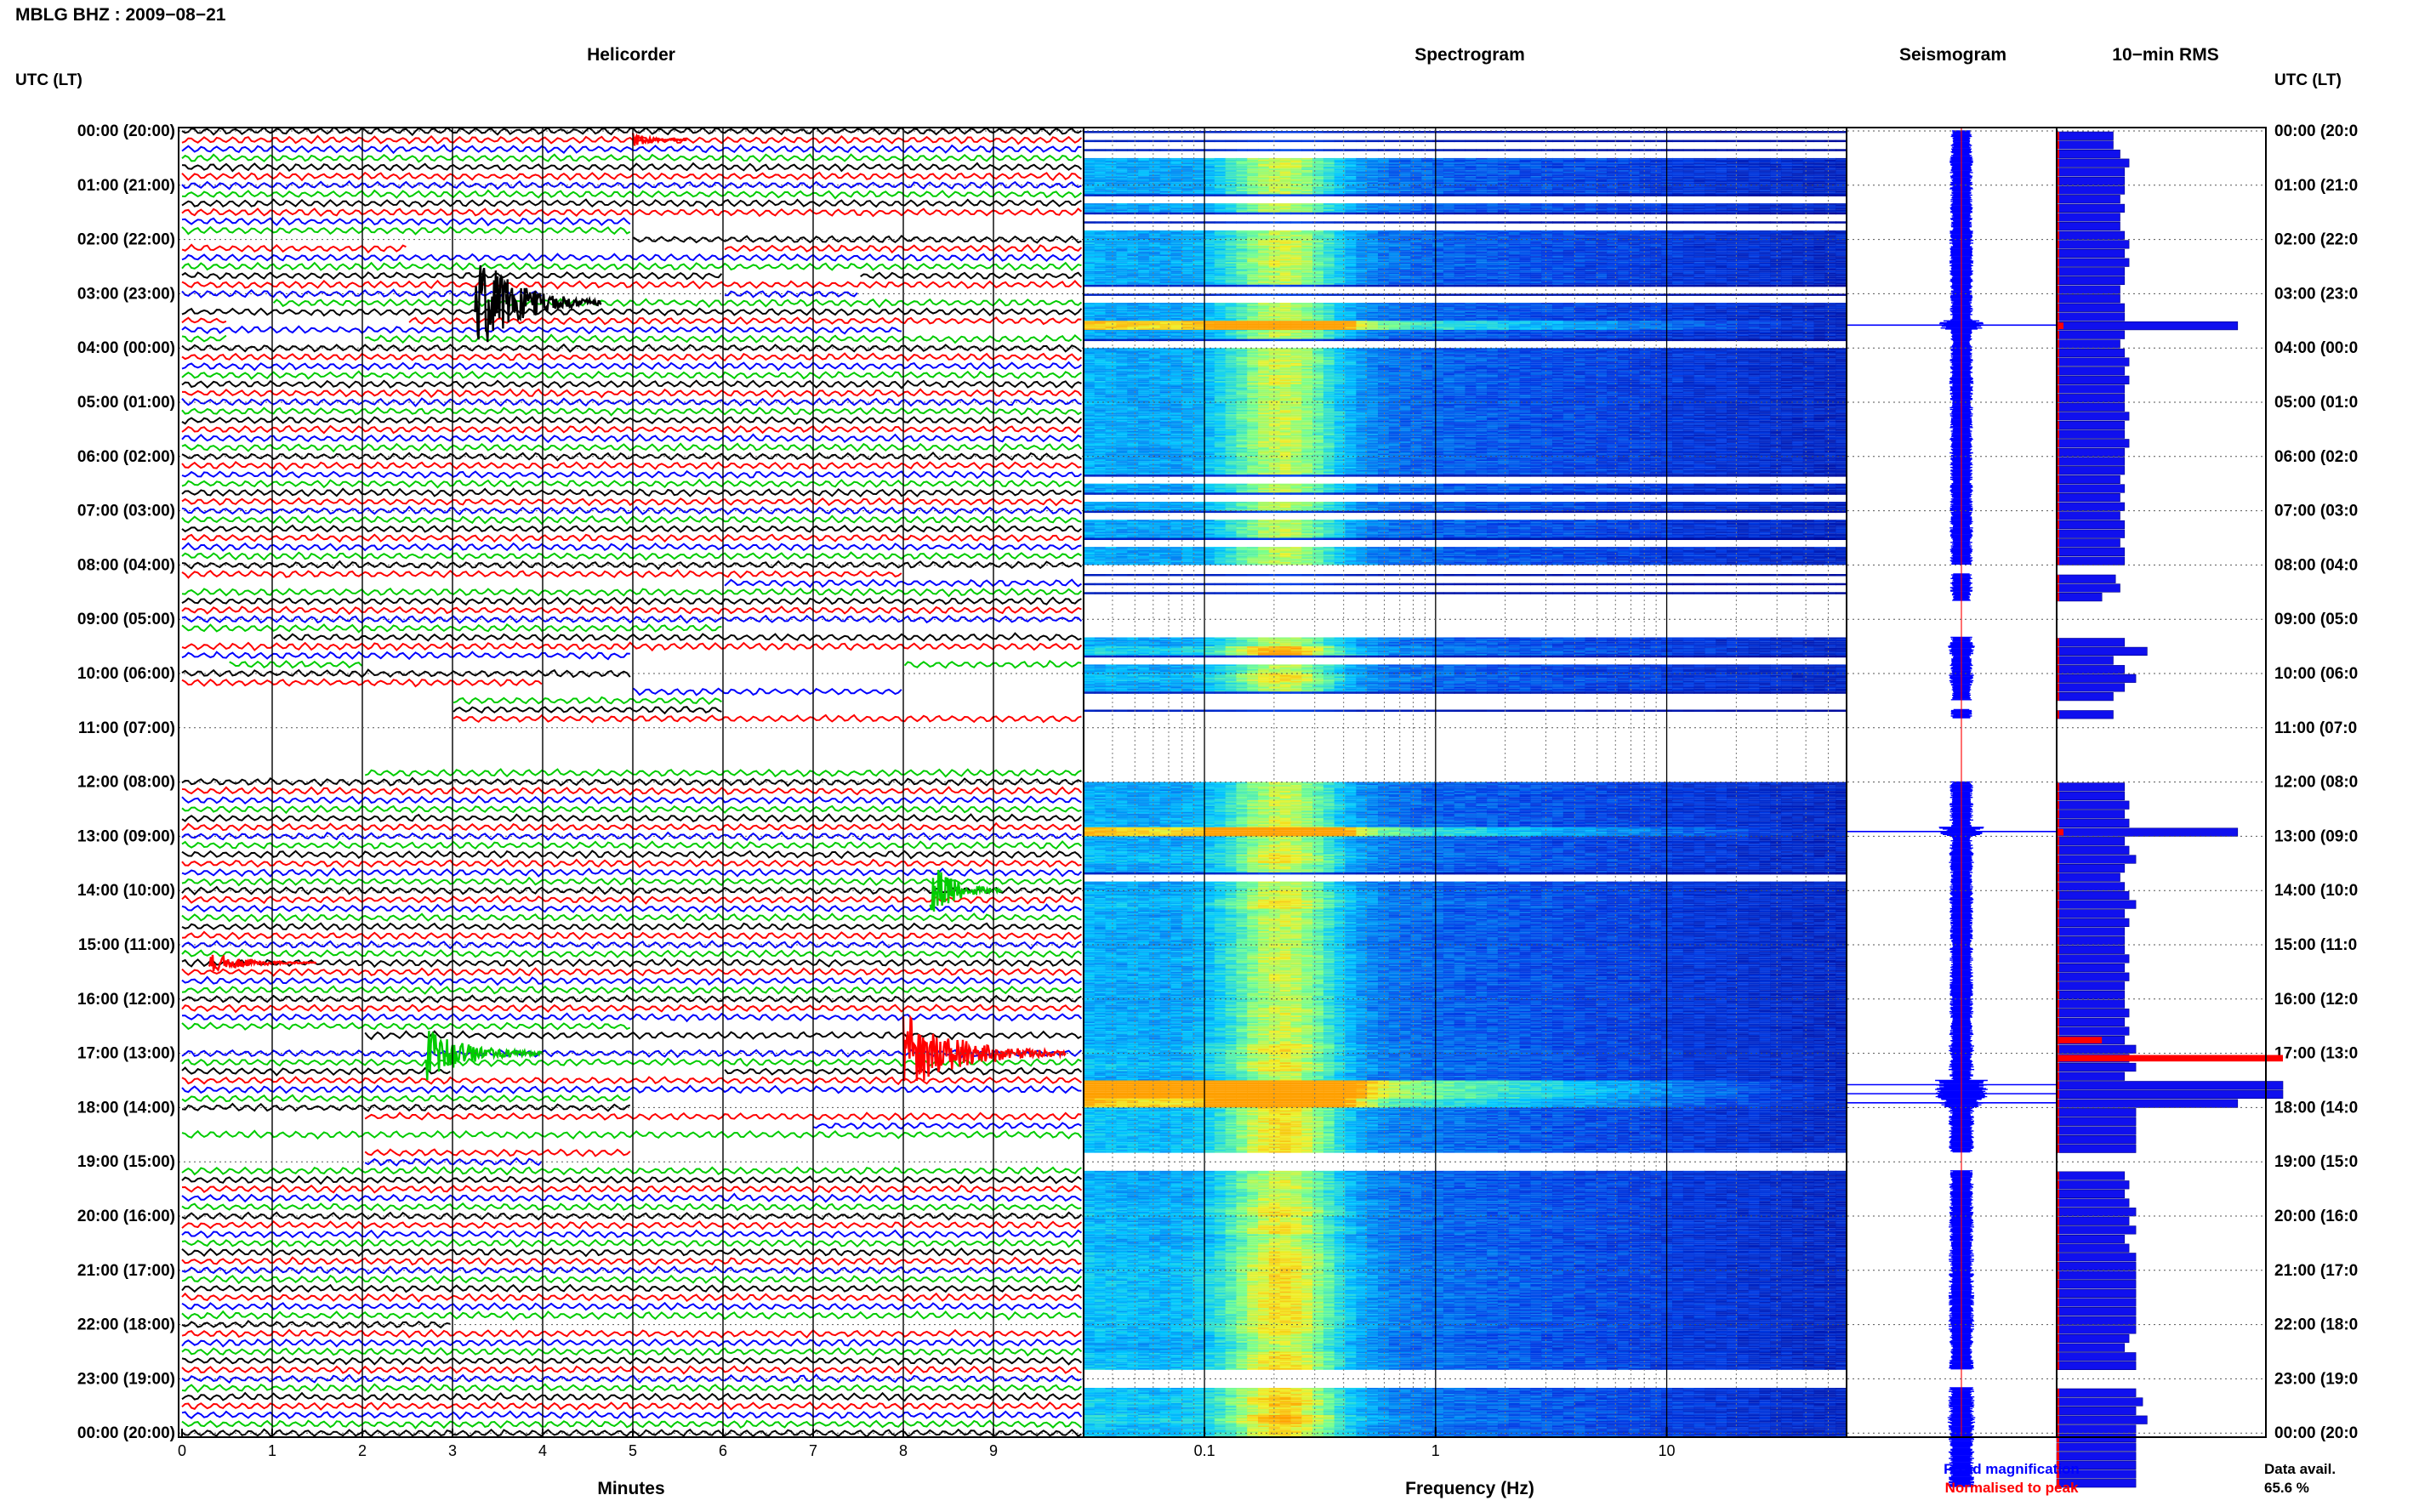 This screenshot has height=1512, width=2419. What do you see at coordinates (126, 1216) in the screenshot?
I see `hour-label-left: 20:00 (16:00)` at bounding box center [126, 1216].